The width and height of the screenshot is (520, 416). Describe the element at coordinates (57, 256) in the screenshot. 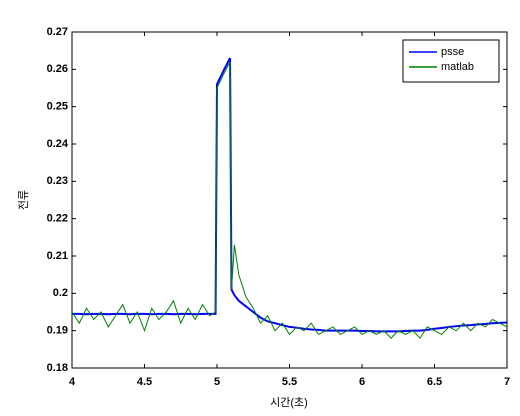

I see `y-tick-label: 0.21` at that location.